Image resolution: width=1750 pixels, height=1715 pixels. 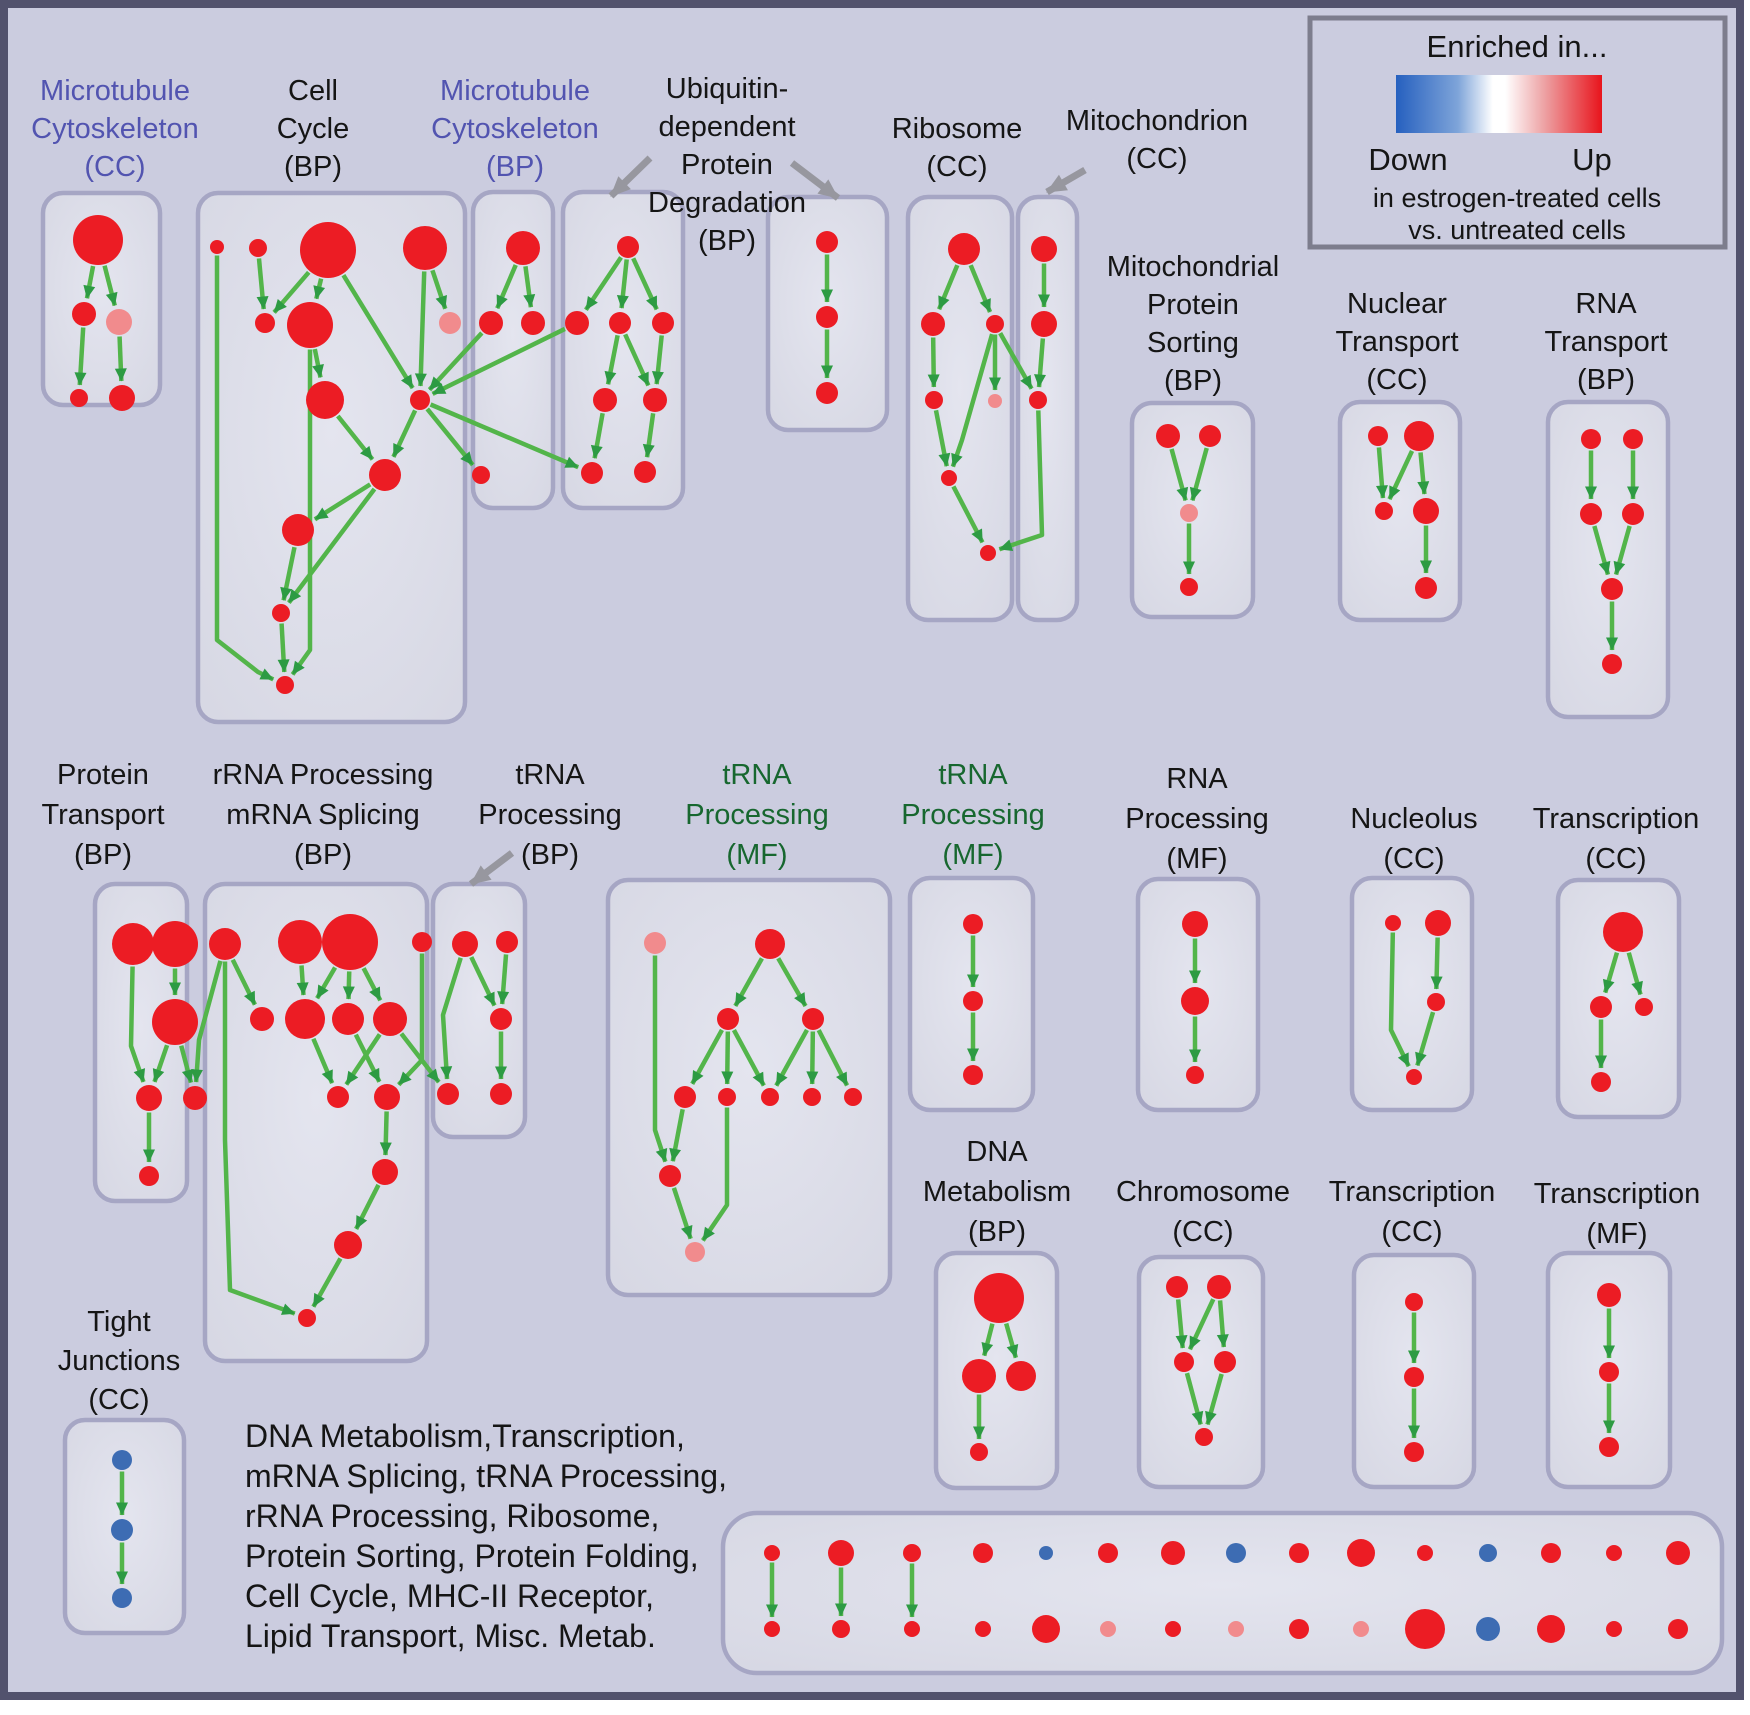 I want to click on cluster-label-trna-processing-mf-1: (MF), so click(x=756, y=855).